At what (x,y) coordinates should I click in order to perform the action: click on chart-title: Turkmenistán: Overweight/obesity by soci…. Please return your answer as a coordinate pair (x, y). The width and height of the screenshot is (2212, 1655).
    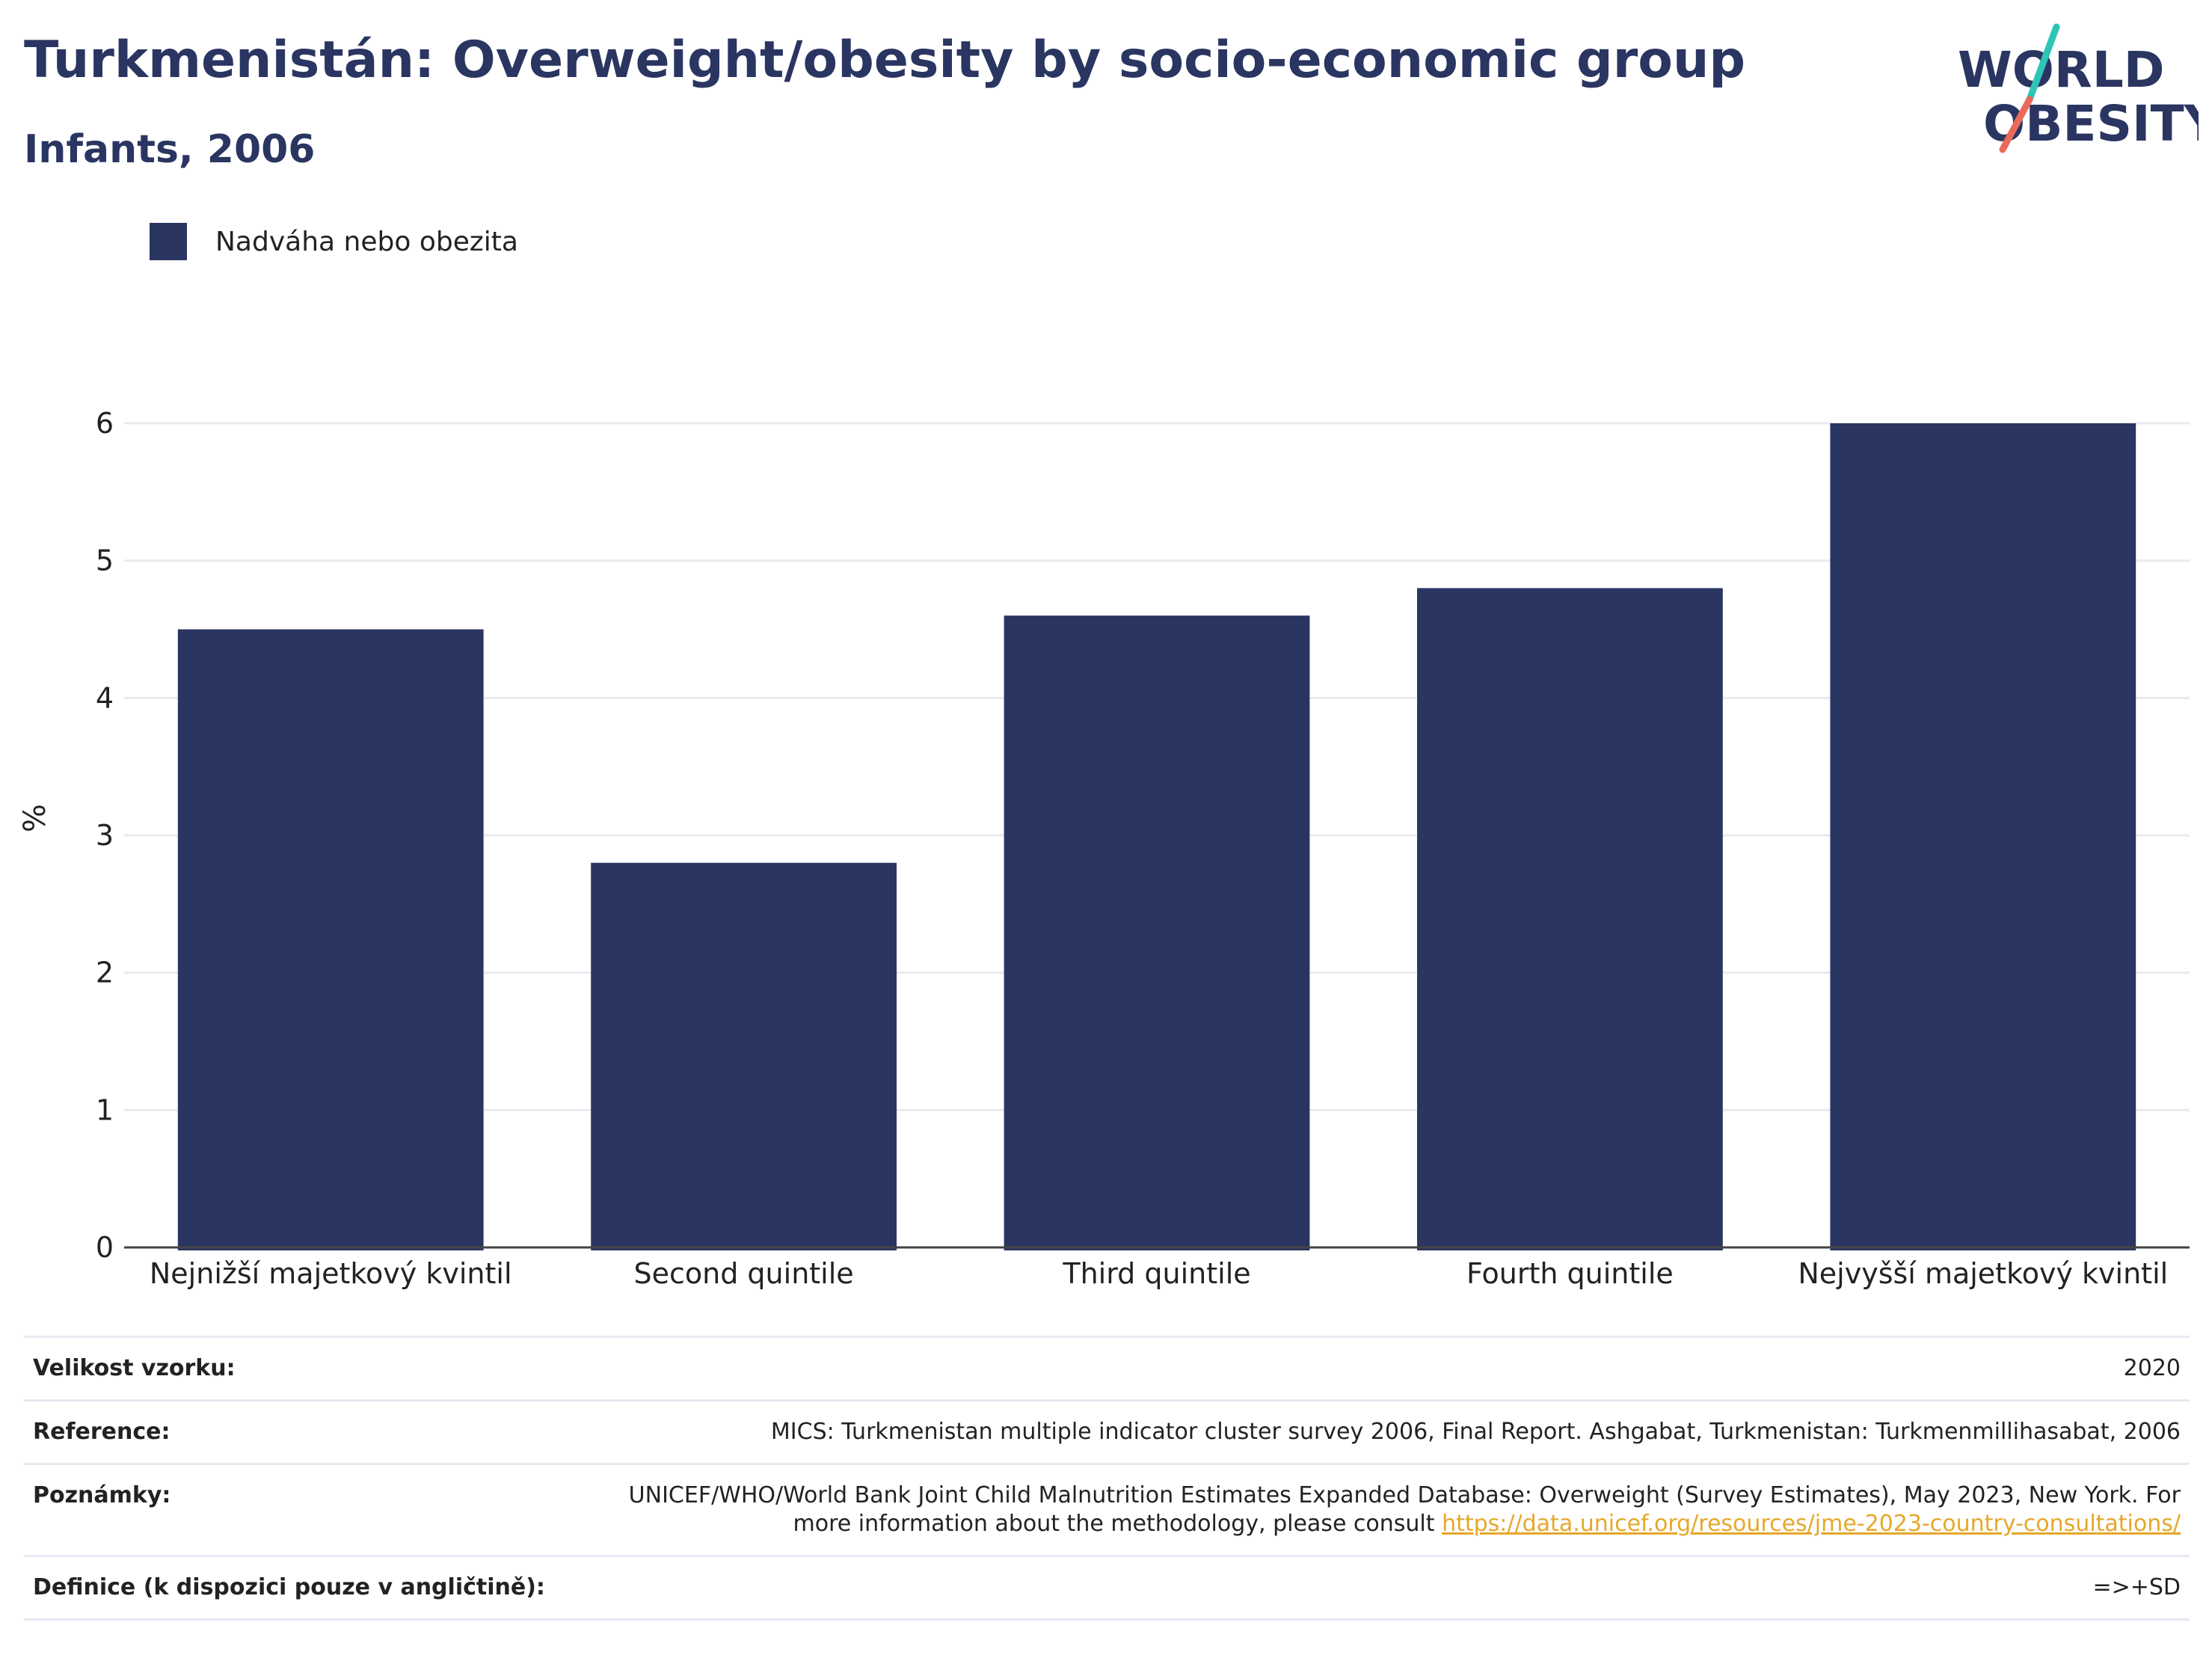
    Looking at the image, I should click on (885, 60).